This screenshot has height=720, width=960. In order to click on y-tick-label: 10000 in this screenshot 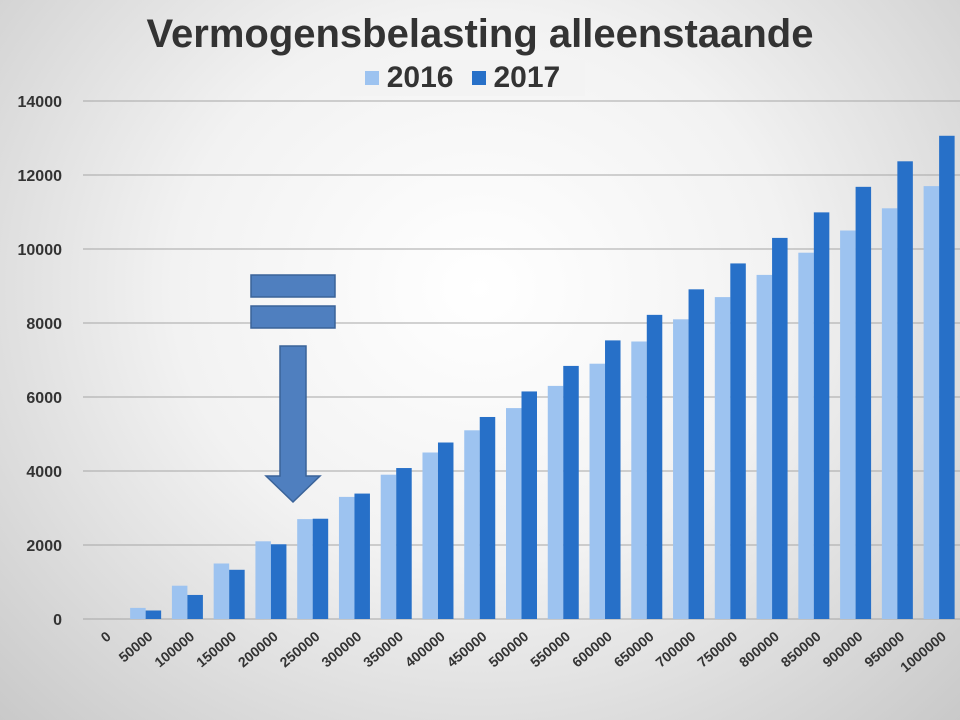, I will do `click(40, 250)`.